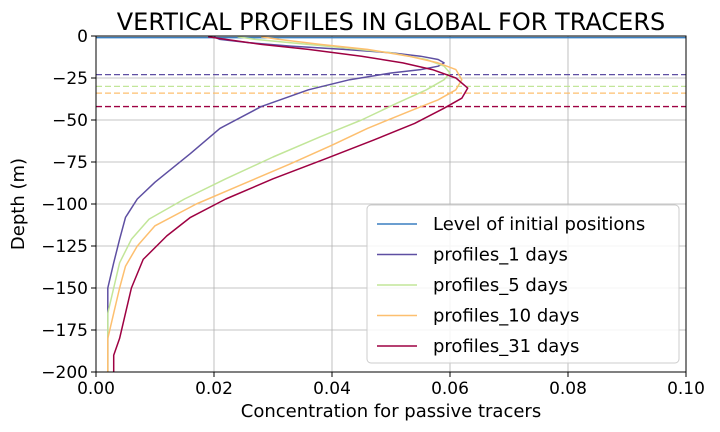 This screenshot has height=432, width=720. Describe the element at coordinates (500, 285) in the screenshot. I see `legend-label: profiles_5 days` at that location.